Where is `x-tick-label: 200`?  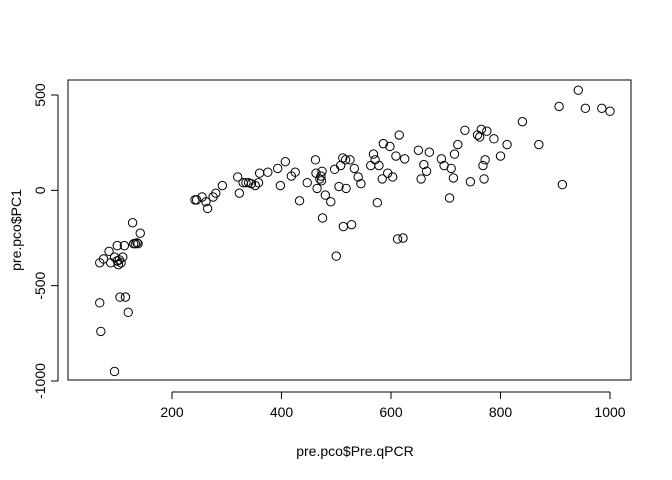 x-tick-label: 200 is located at coordinates (172, 412).